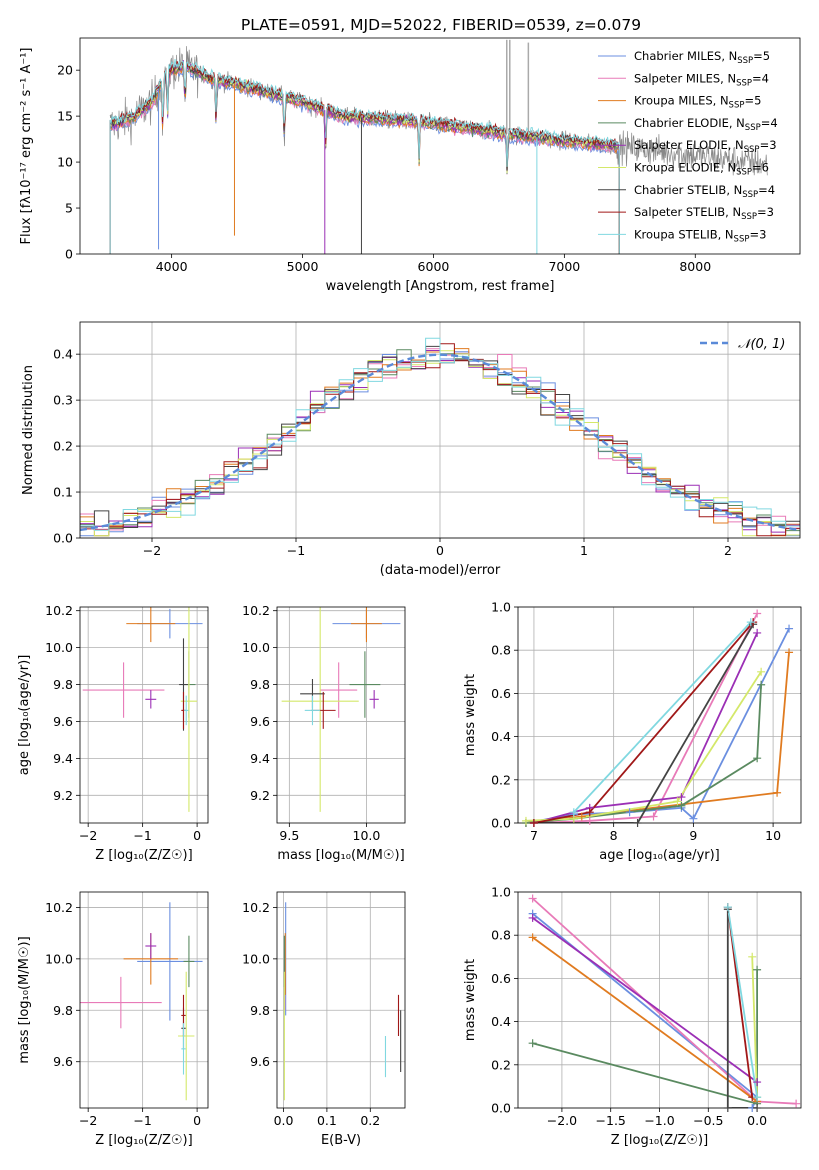 The image size is (819, 1170). Describe the element at coordinates (704, 191) in the screenshot. I see `legend-label-chabrier-stelib: Chabrier STELIB, NSSP=4` at that location.